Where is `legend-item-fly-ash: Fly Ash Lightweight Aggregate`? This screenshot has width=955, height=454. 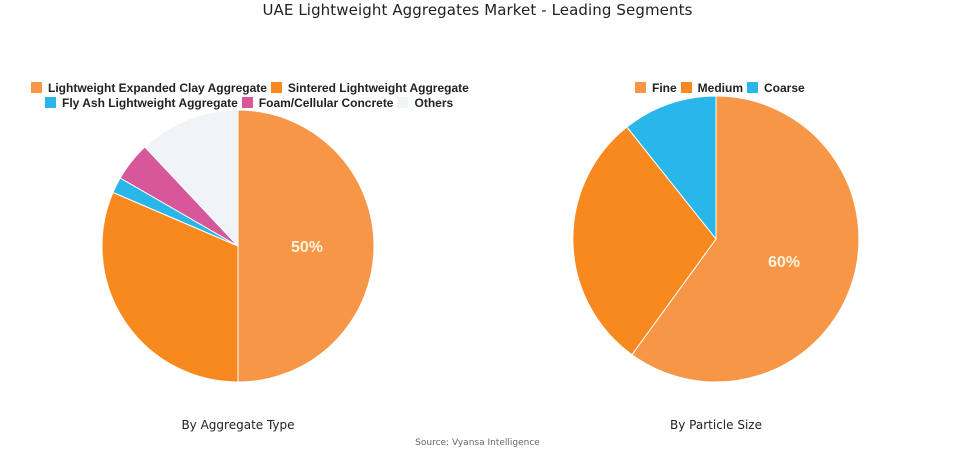 legend-item-fly-ash: Fly Ash Lightweight Aggregate is located at coordinates (141, 103).